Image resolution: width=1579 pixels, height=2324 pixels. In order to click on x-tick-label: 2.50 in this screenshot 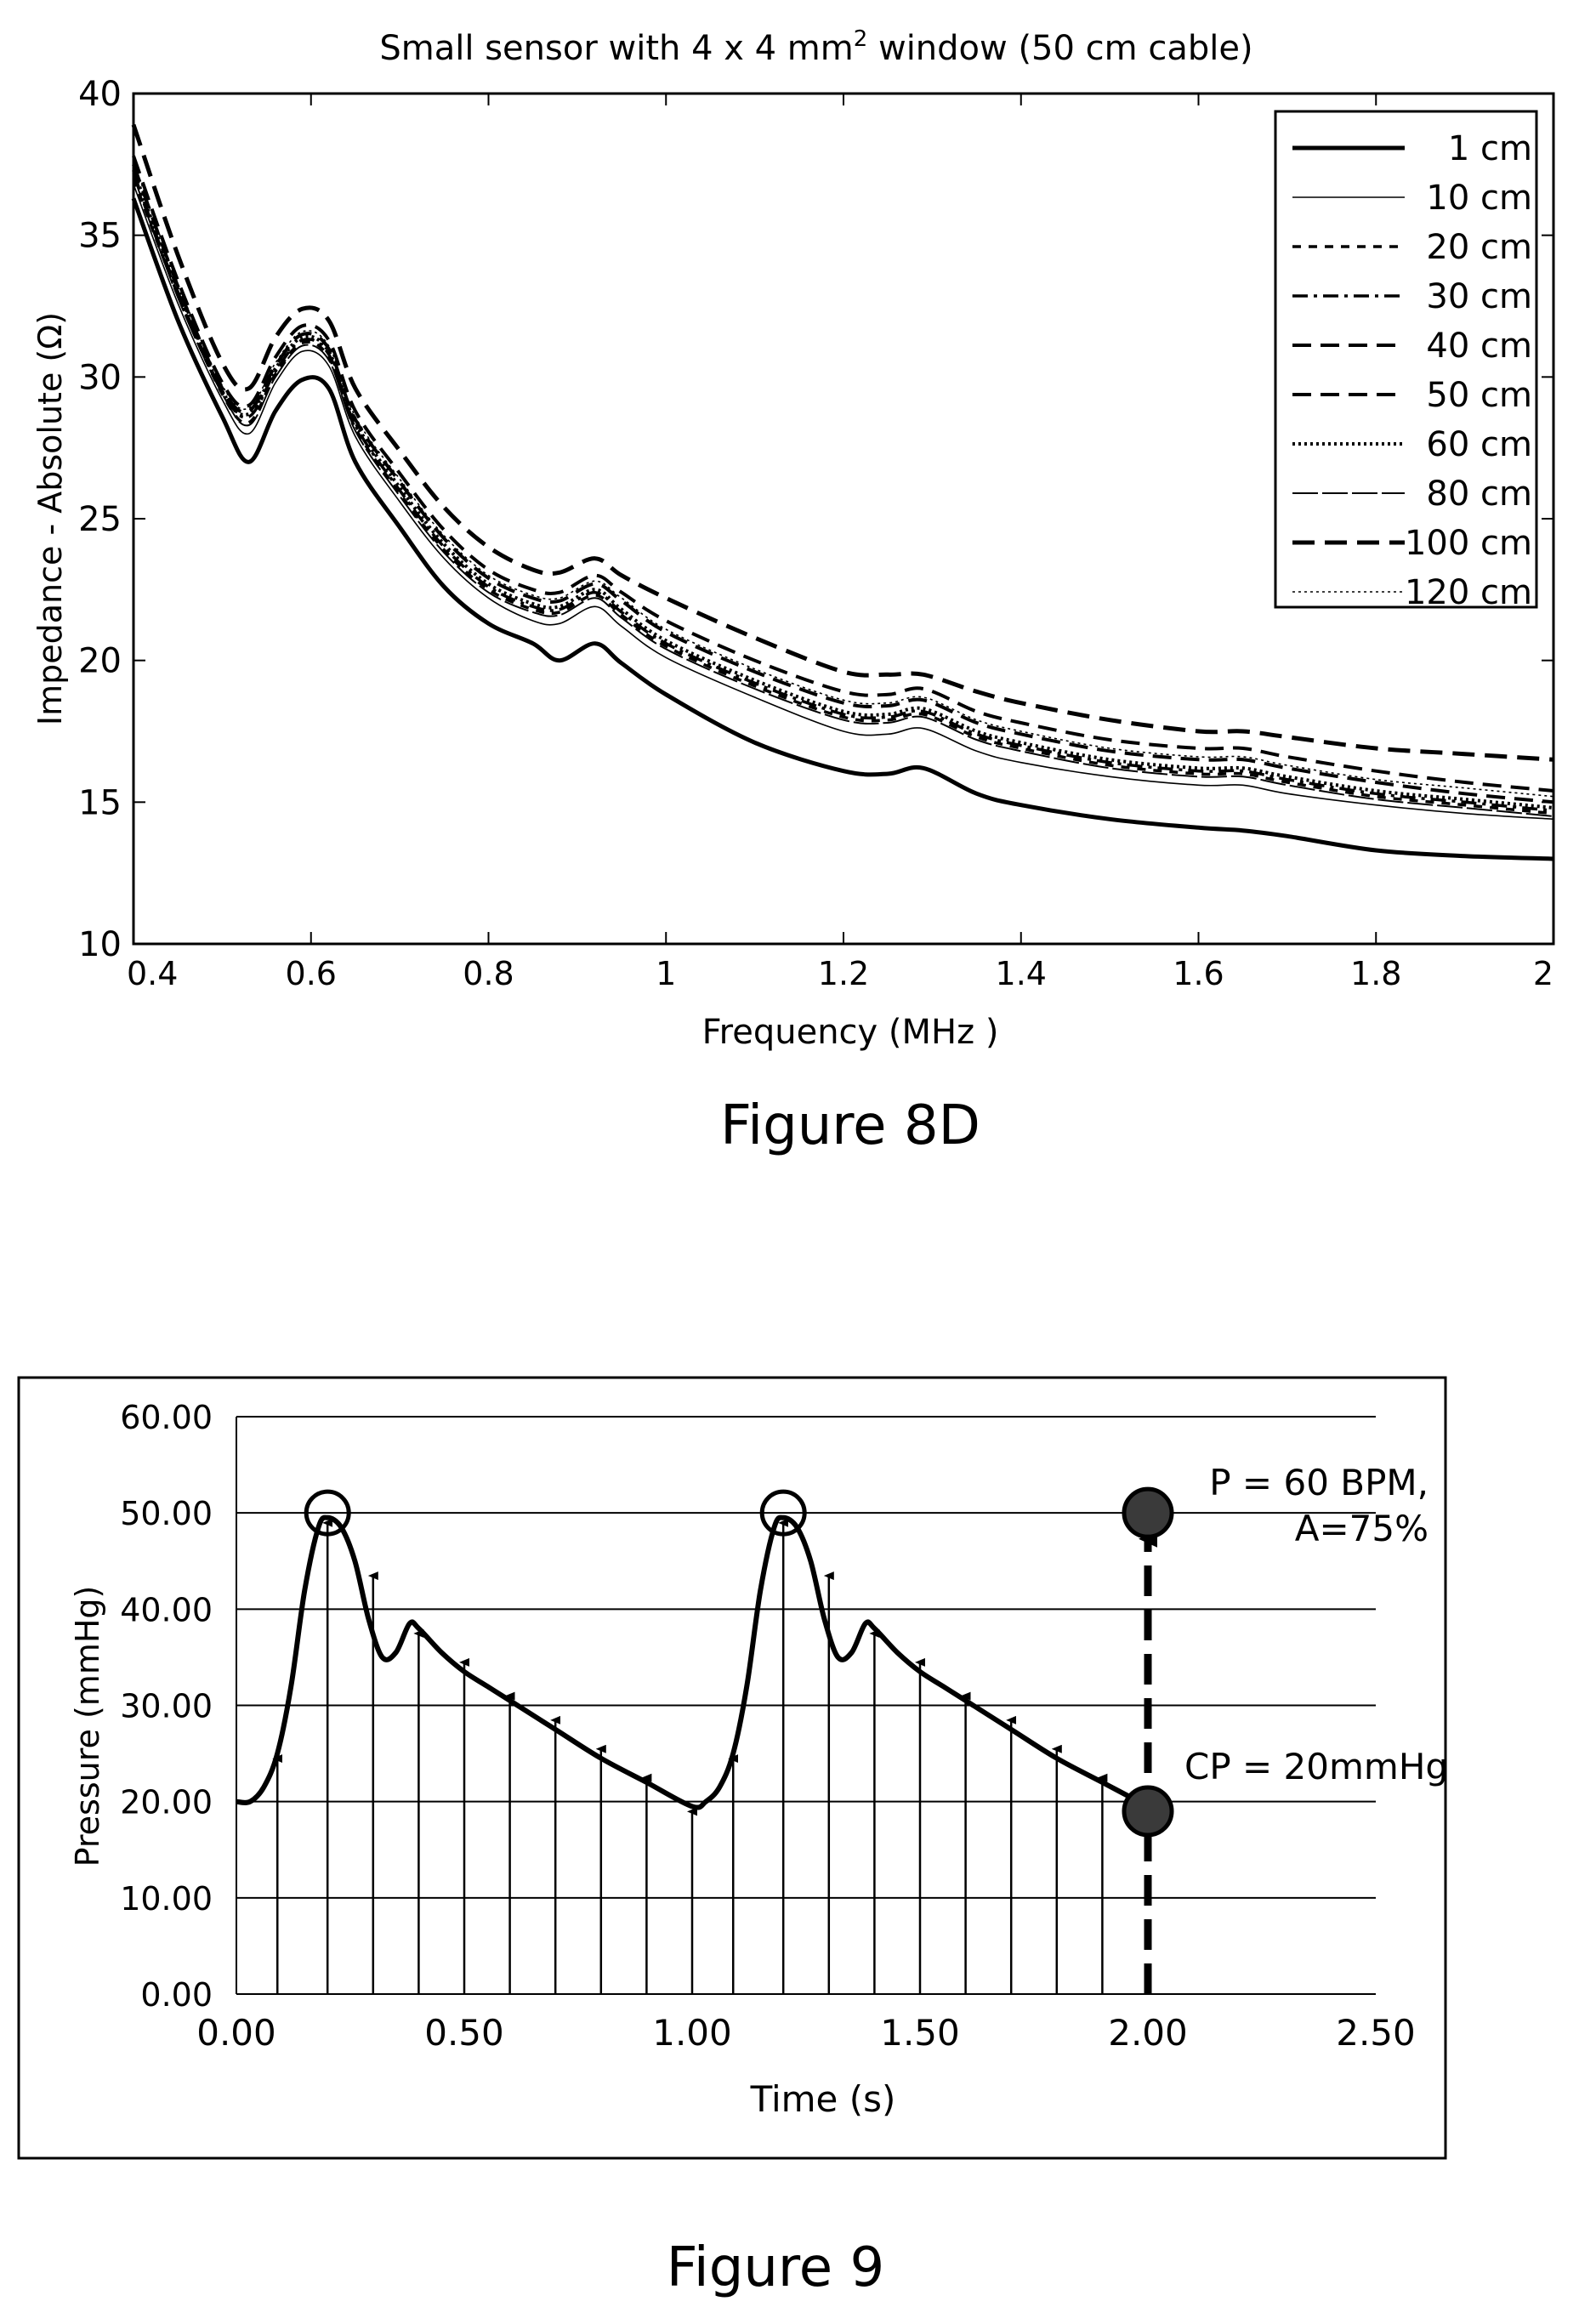, I will do `click(1376, 2033)`.